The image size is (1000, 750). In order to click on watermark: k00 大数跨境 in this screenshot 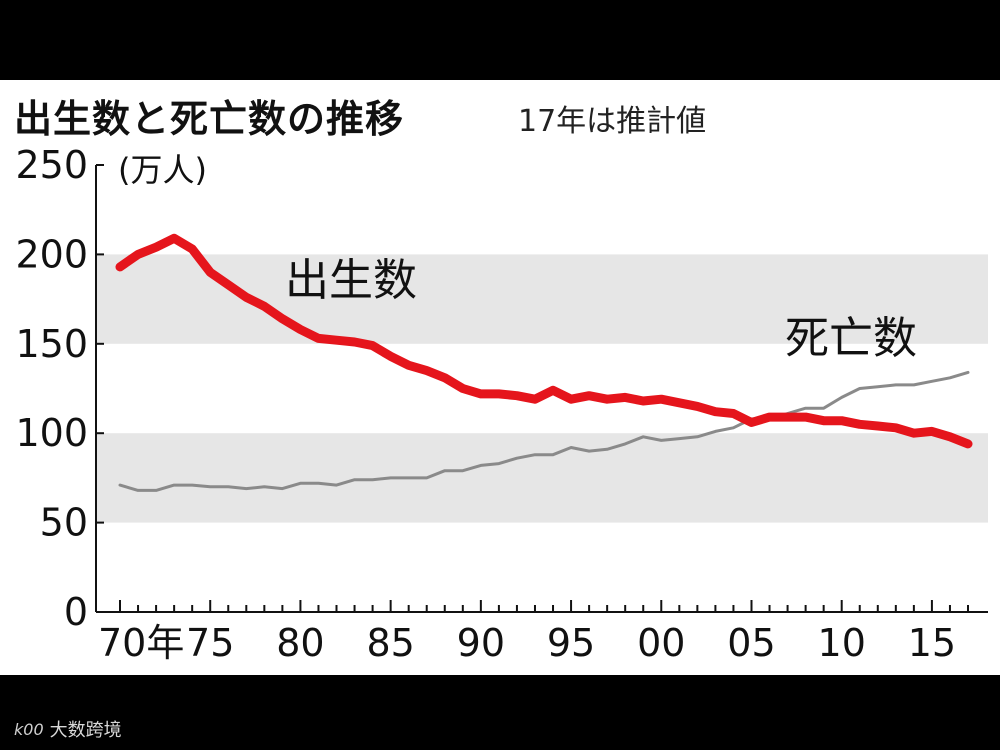, I will do `click(68, 729)`.